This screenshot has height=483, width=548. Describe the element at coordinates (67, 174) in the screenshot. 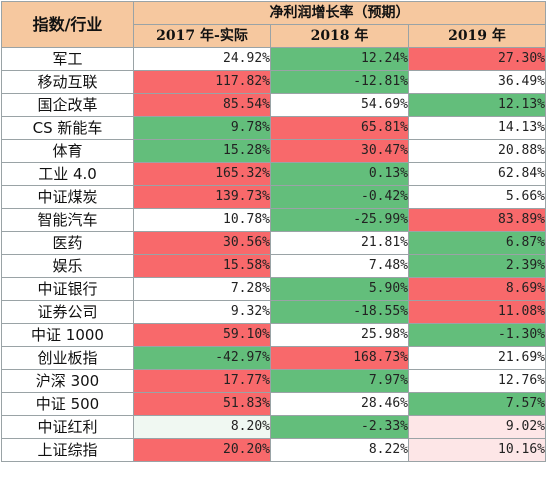

I see `row-label: 工业 4.0` at that location.